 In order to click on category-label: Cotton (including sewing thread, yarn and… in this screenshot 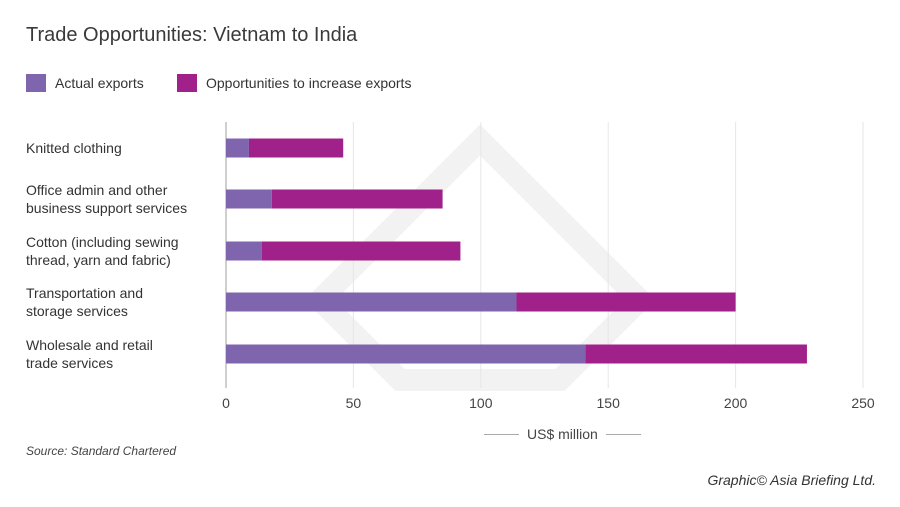, I will do `click(121, 251)`.